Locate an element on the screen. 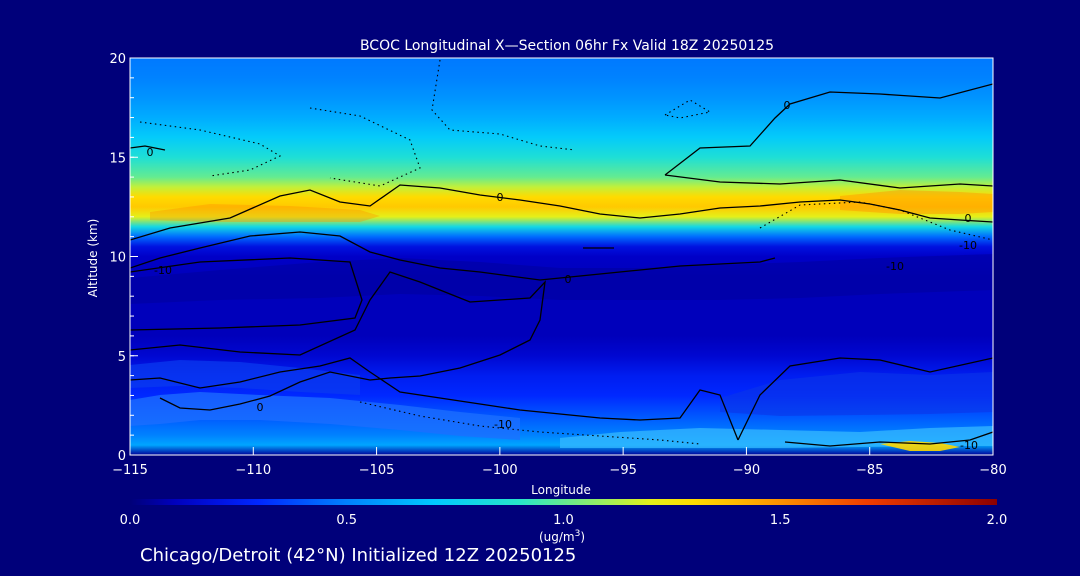  y-tick-label: 20 is located at coordinates (117, 59).